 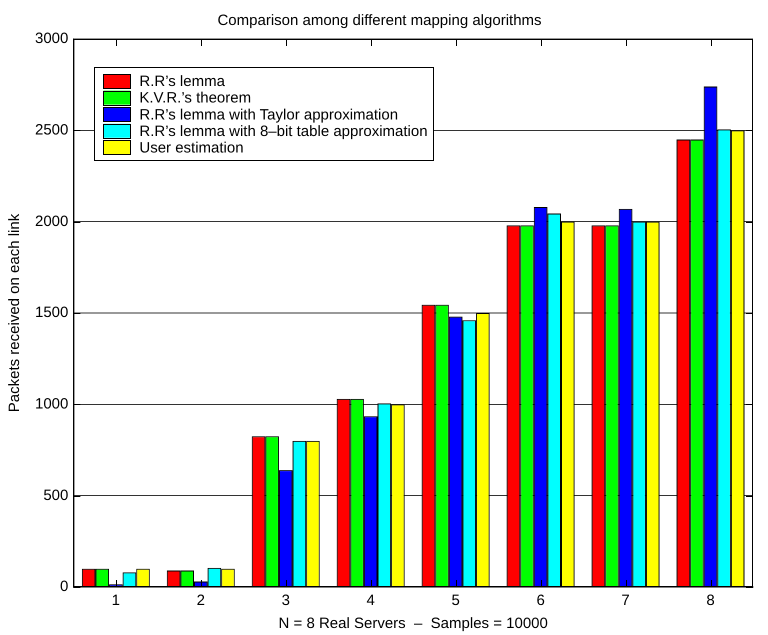 I want to click on x-tick-label: 1, so click(x=116, y=601).